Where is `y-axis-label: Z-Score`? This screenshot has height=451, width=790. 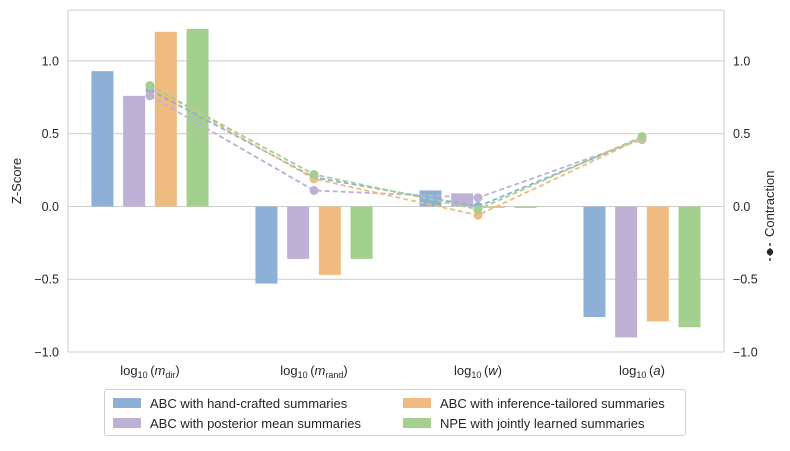
y-axis-label: Z-Score is located at coordinates (16, 181).